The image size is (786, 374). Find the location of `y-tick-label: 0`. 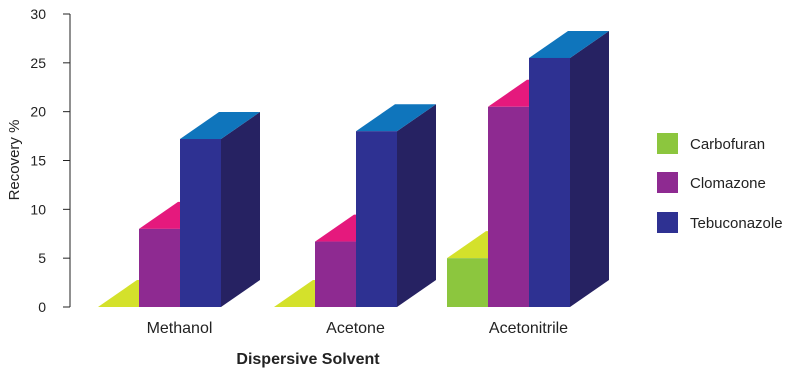

y-tick-label: 0 is located at coordinates (42, 307).